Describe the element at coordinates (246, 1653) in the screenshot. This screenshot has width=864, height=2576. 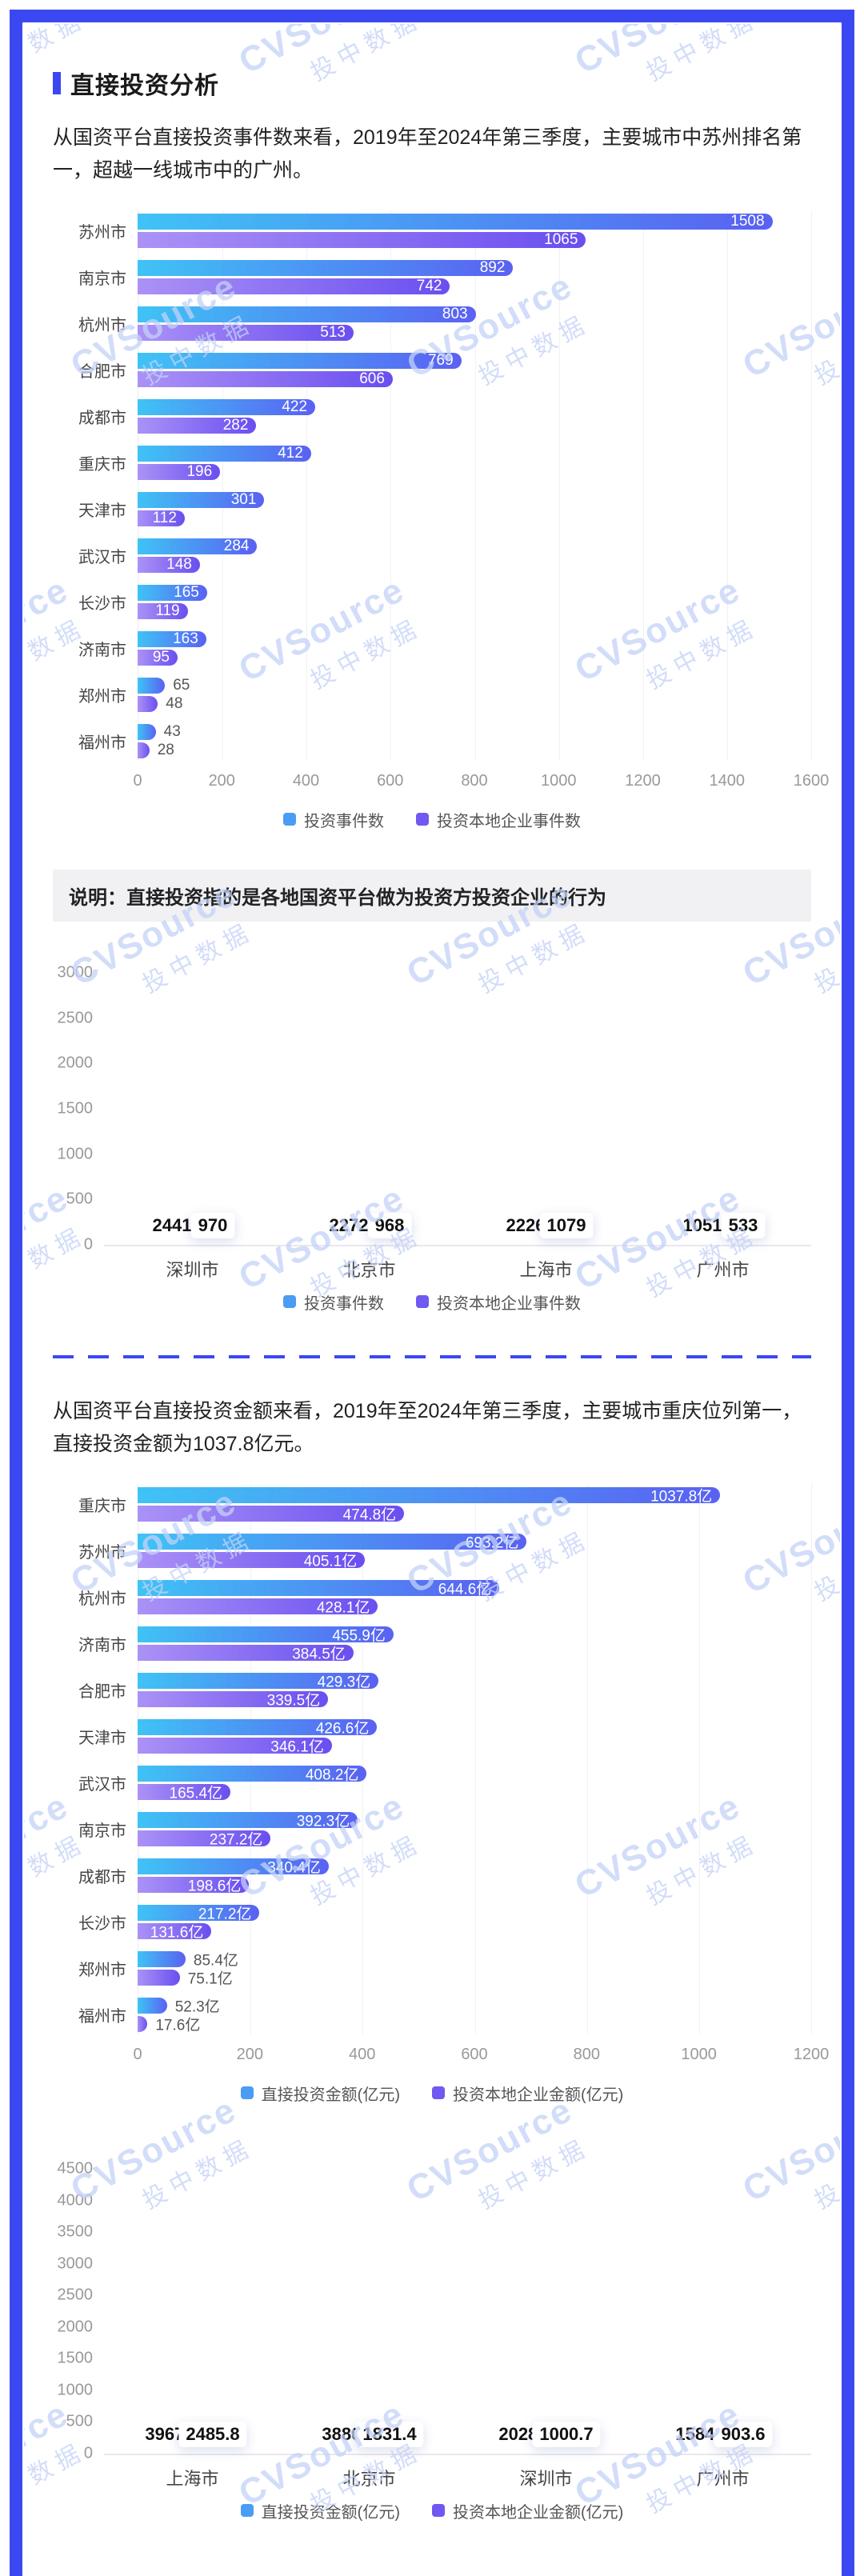
I see `bar: 384.5亿` at that location.